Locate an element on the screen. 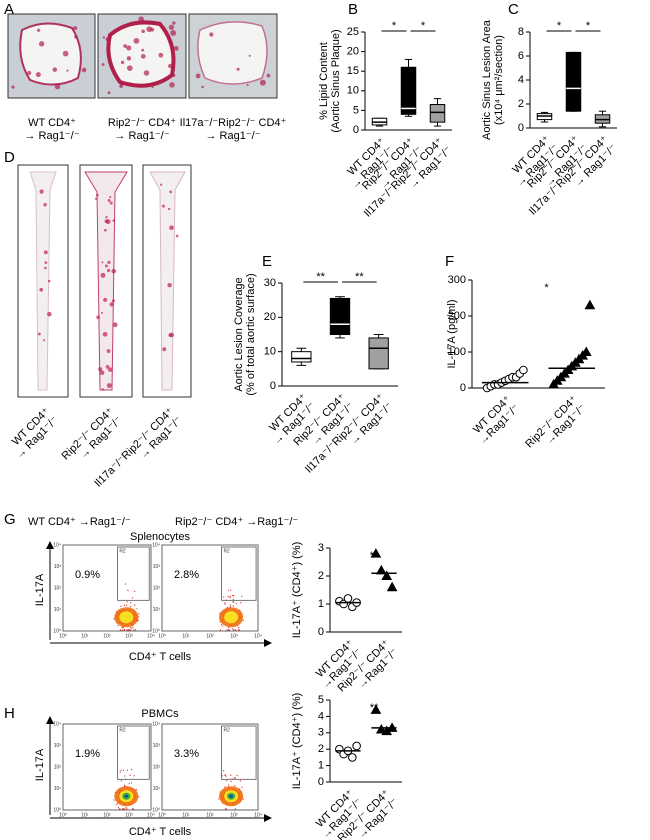  gate-label: R2 is located at coordinates (122, 551).